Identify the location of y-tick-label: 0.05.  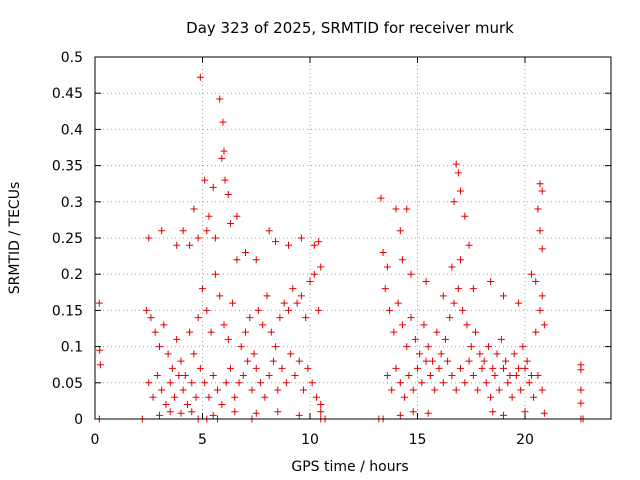
(67, 384).